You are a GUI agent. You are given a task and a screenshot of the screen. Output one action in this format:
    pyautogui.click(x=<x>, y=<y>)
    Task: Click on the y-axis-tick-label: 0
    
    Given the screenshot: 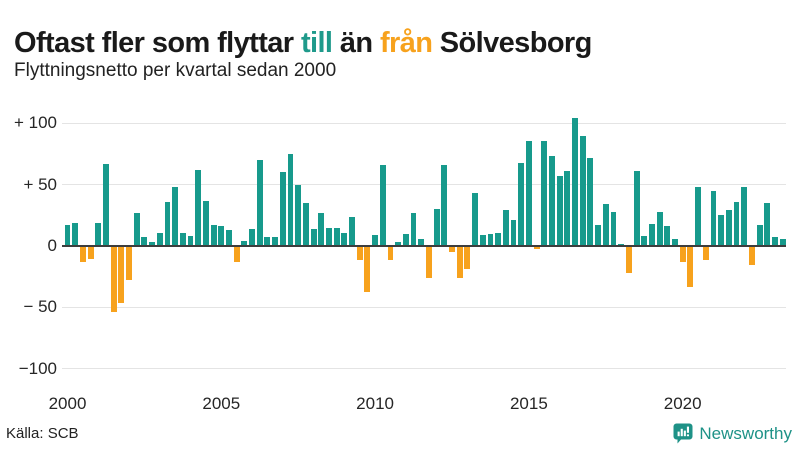 What is the action you would take?
    pyautogui.click(x=52, y=245)
    